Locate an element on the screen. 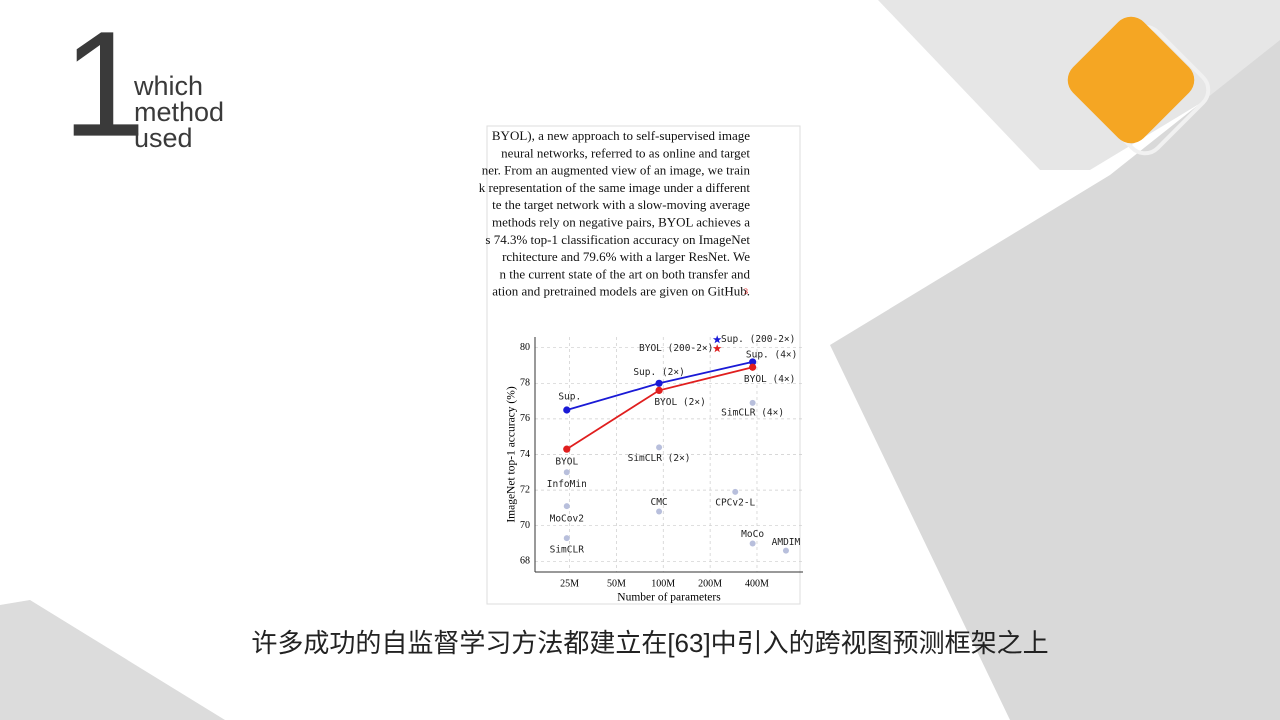  y-tick-label: 70 is located at coordinates (525, 525).